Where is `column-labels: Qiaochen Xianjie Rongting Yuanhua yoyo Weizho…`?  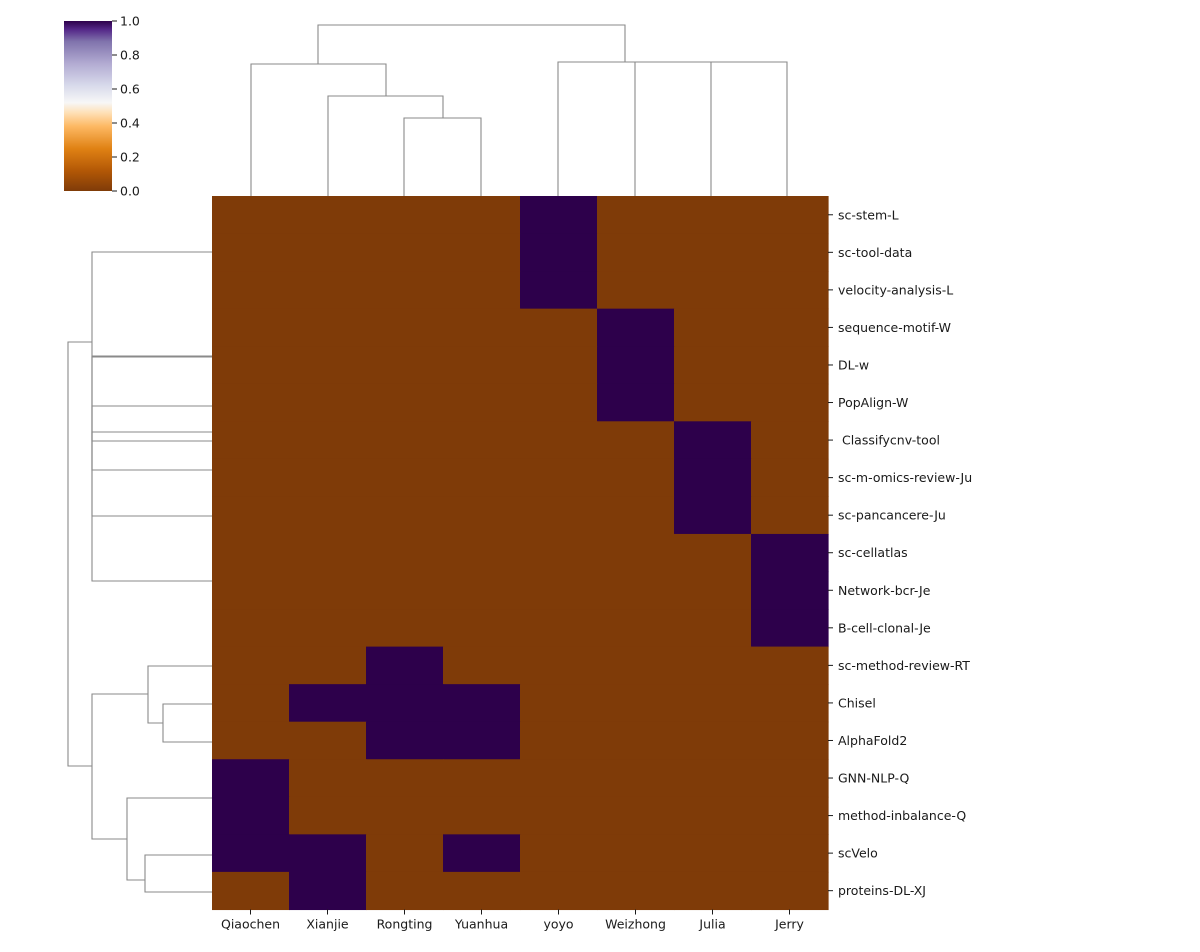
column-labels: Qiaochen Xianjie Rongting Yuanhua yoyo Weizho… is located at coordinates (513, 920).